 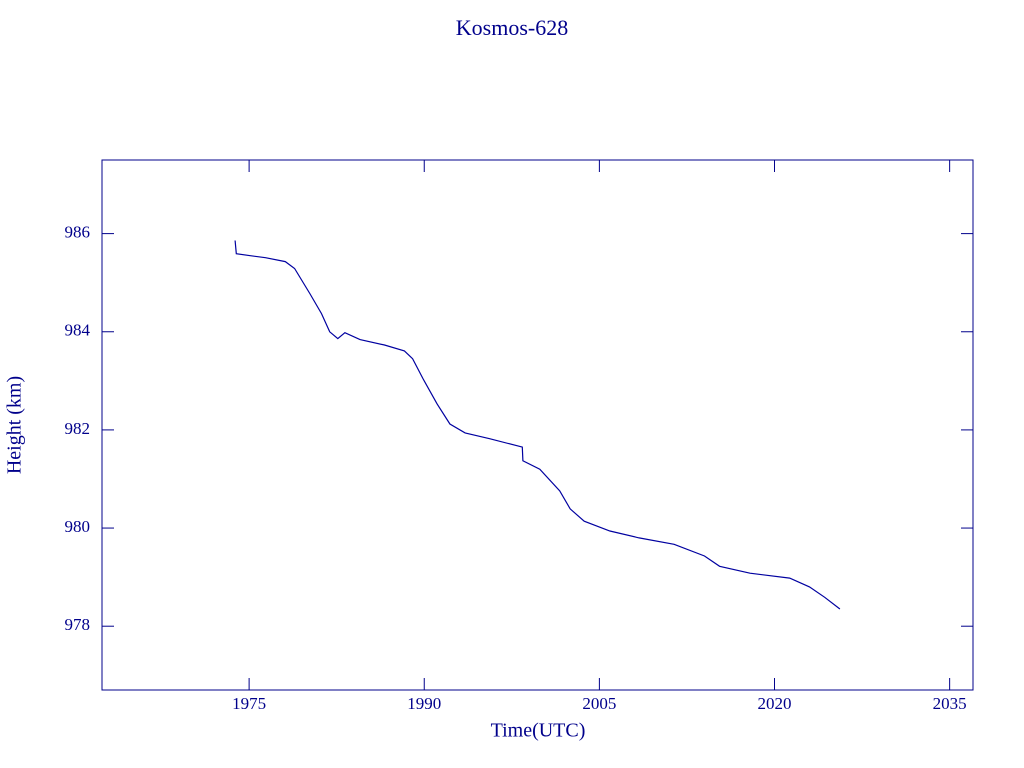 What do you see at coordinates (78, 624) in the screenshot?
I see `y-tick-label: 978` at bounding box center [78, 624].